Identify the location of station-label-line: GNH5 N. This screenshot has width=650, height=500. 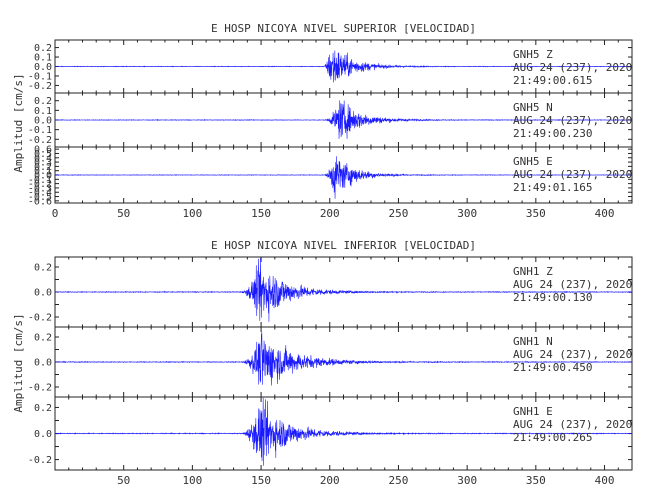
(533, 107).